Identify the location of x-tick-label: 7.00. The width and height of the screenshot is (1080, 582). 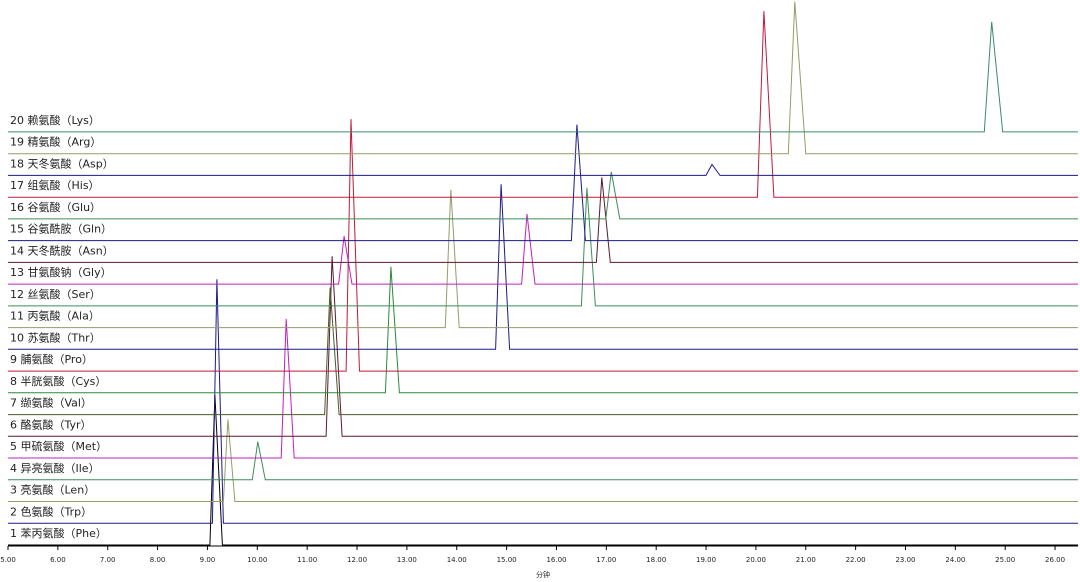
(108, 560).